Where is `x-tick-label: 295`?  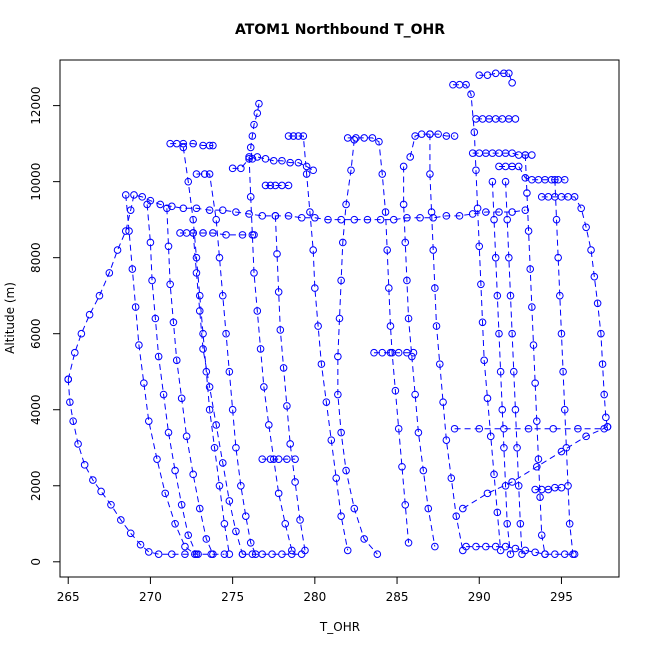
x-tick-label: 295 is located at coordinates (561, 597).